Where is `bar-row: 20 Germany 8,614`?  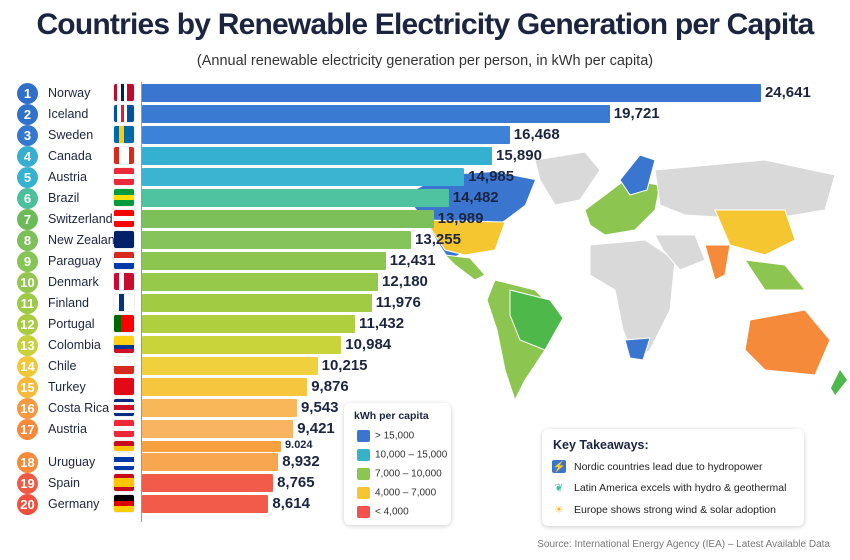
bar-row: 20 Germany 8,614 is located at coordinates (425, 504).